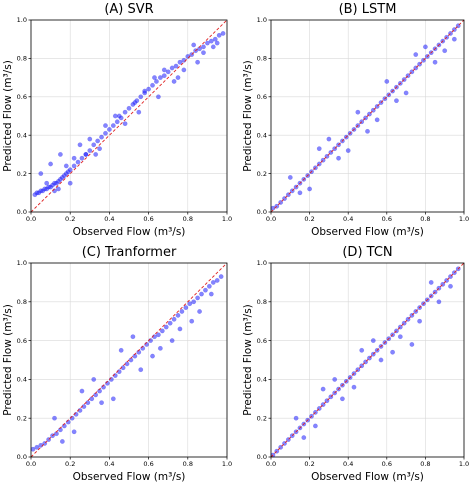  Describe the element at coordinates (31, 219) in the screenshot. I see `x-tick-label: 0.0` at that location.